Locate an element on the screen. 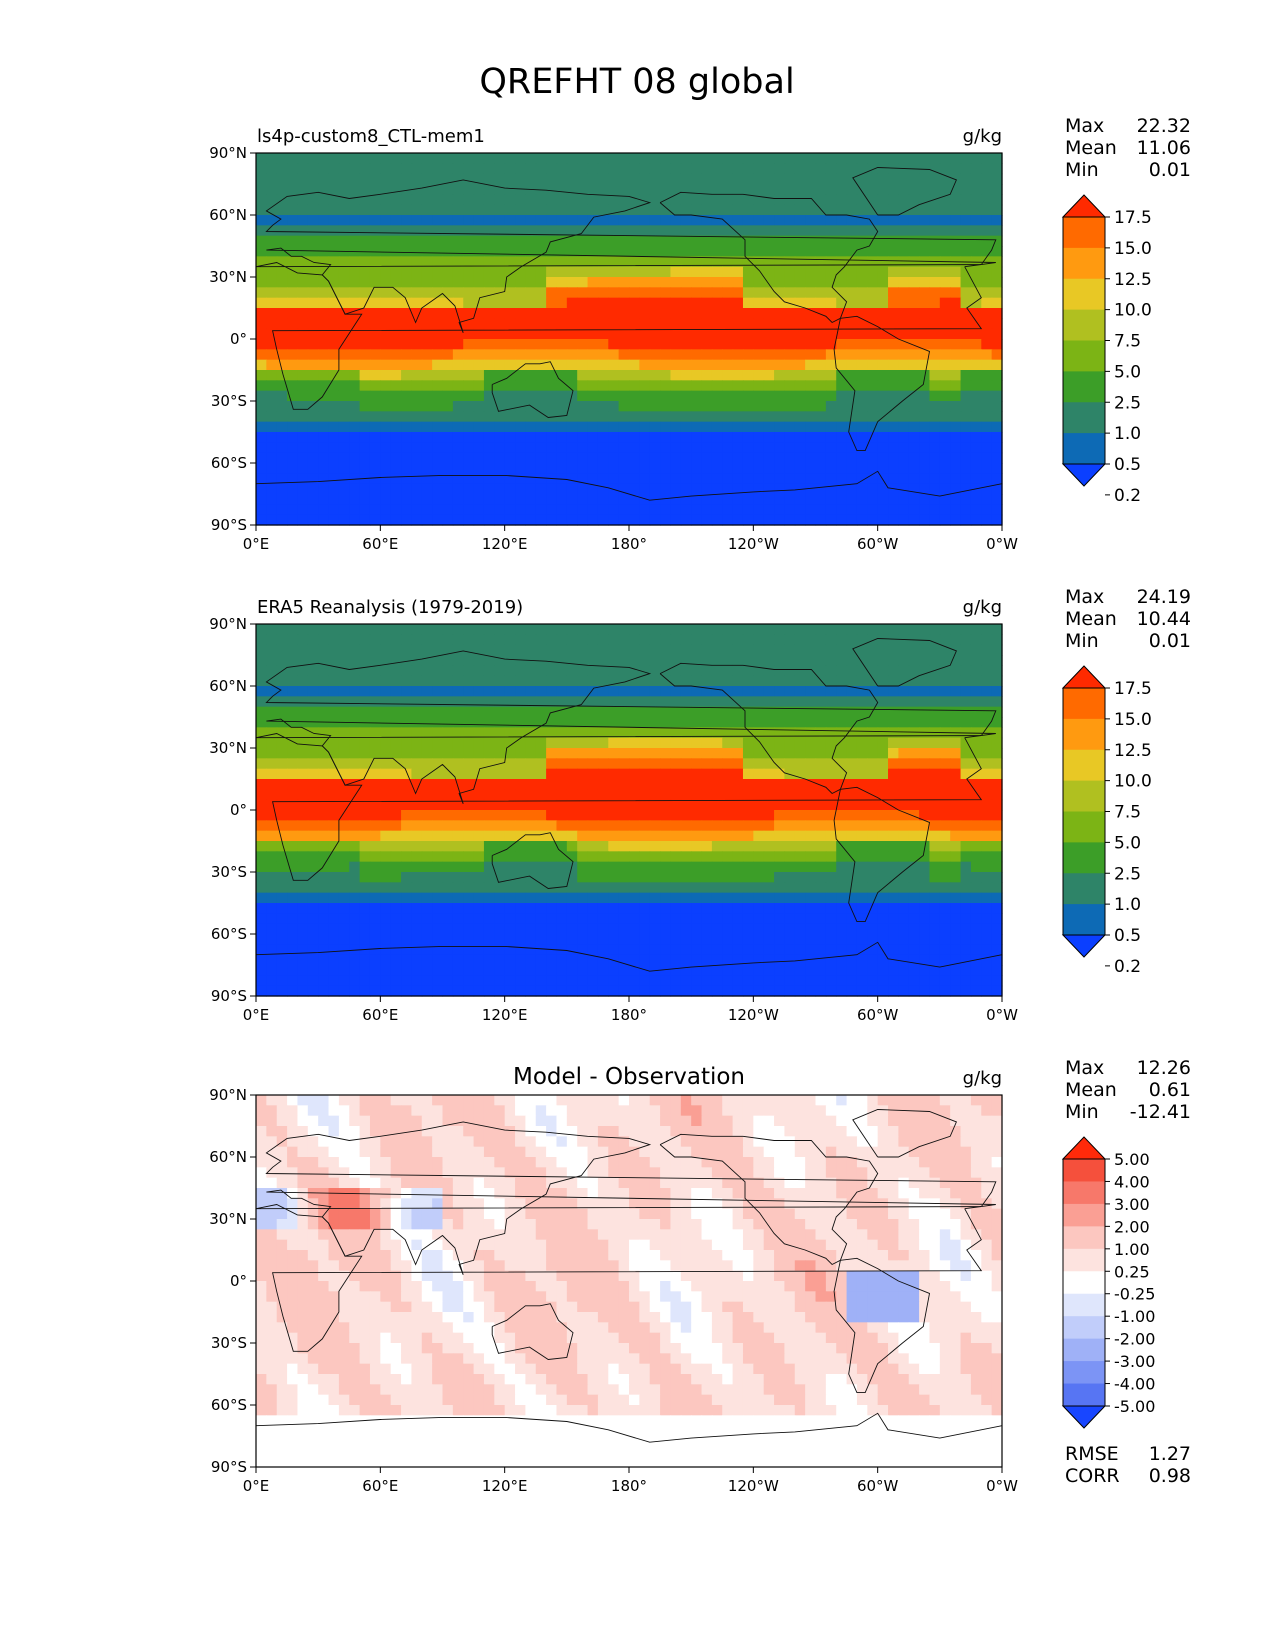 This screenshot has height=1650, width=1275. coastline is located at coordinates (769, 257).